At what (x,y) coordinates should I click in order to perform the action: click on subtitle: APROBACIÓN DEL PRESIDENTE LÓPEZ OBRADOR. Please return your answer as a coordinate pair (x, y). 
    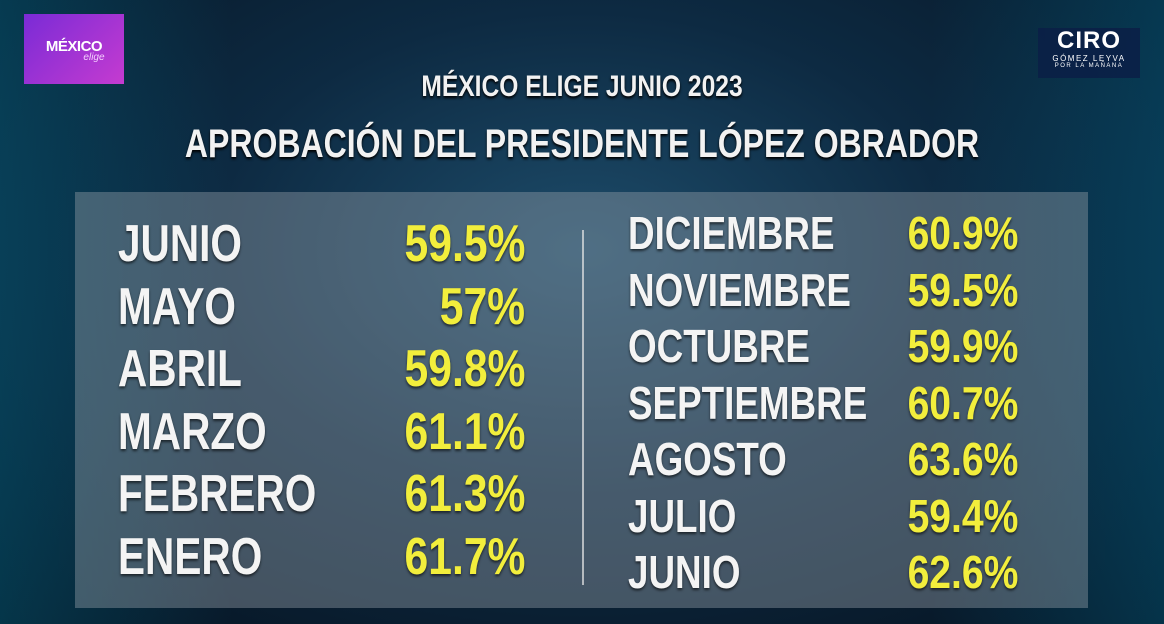
    Looking at the image, I should click on (582, 144).